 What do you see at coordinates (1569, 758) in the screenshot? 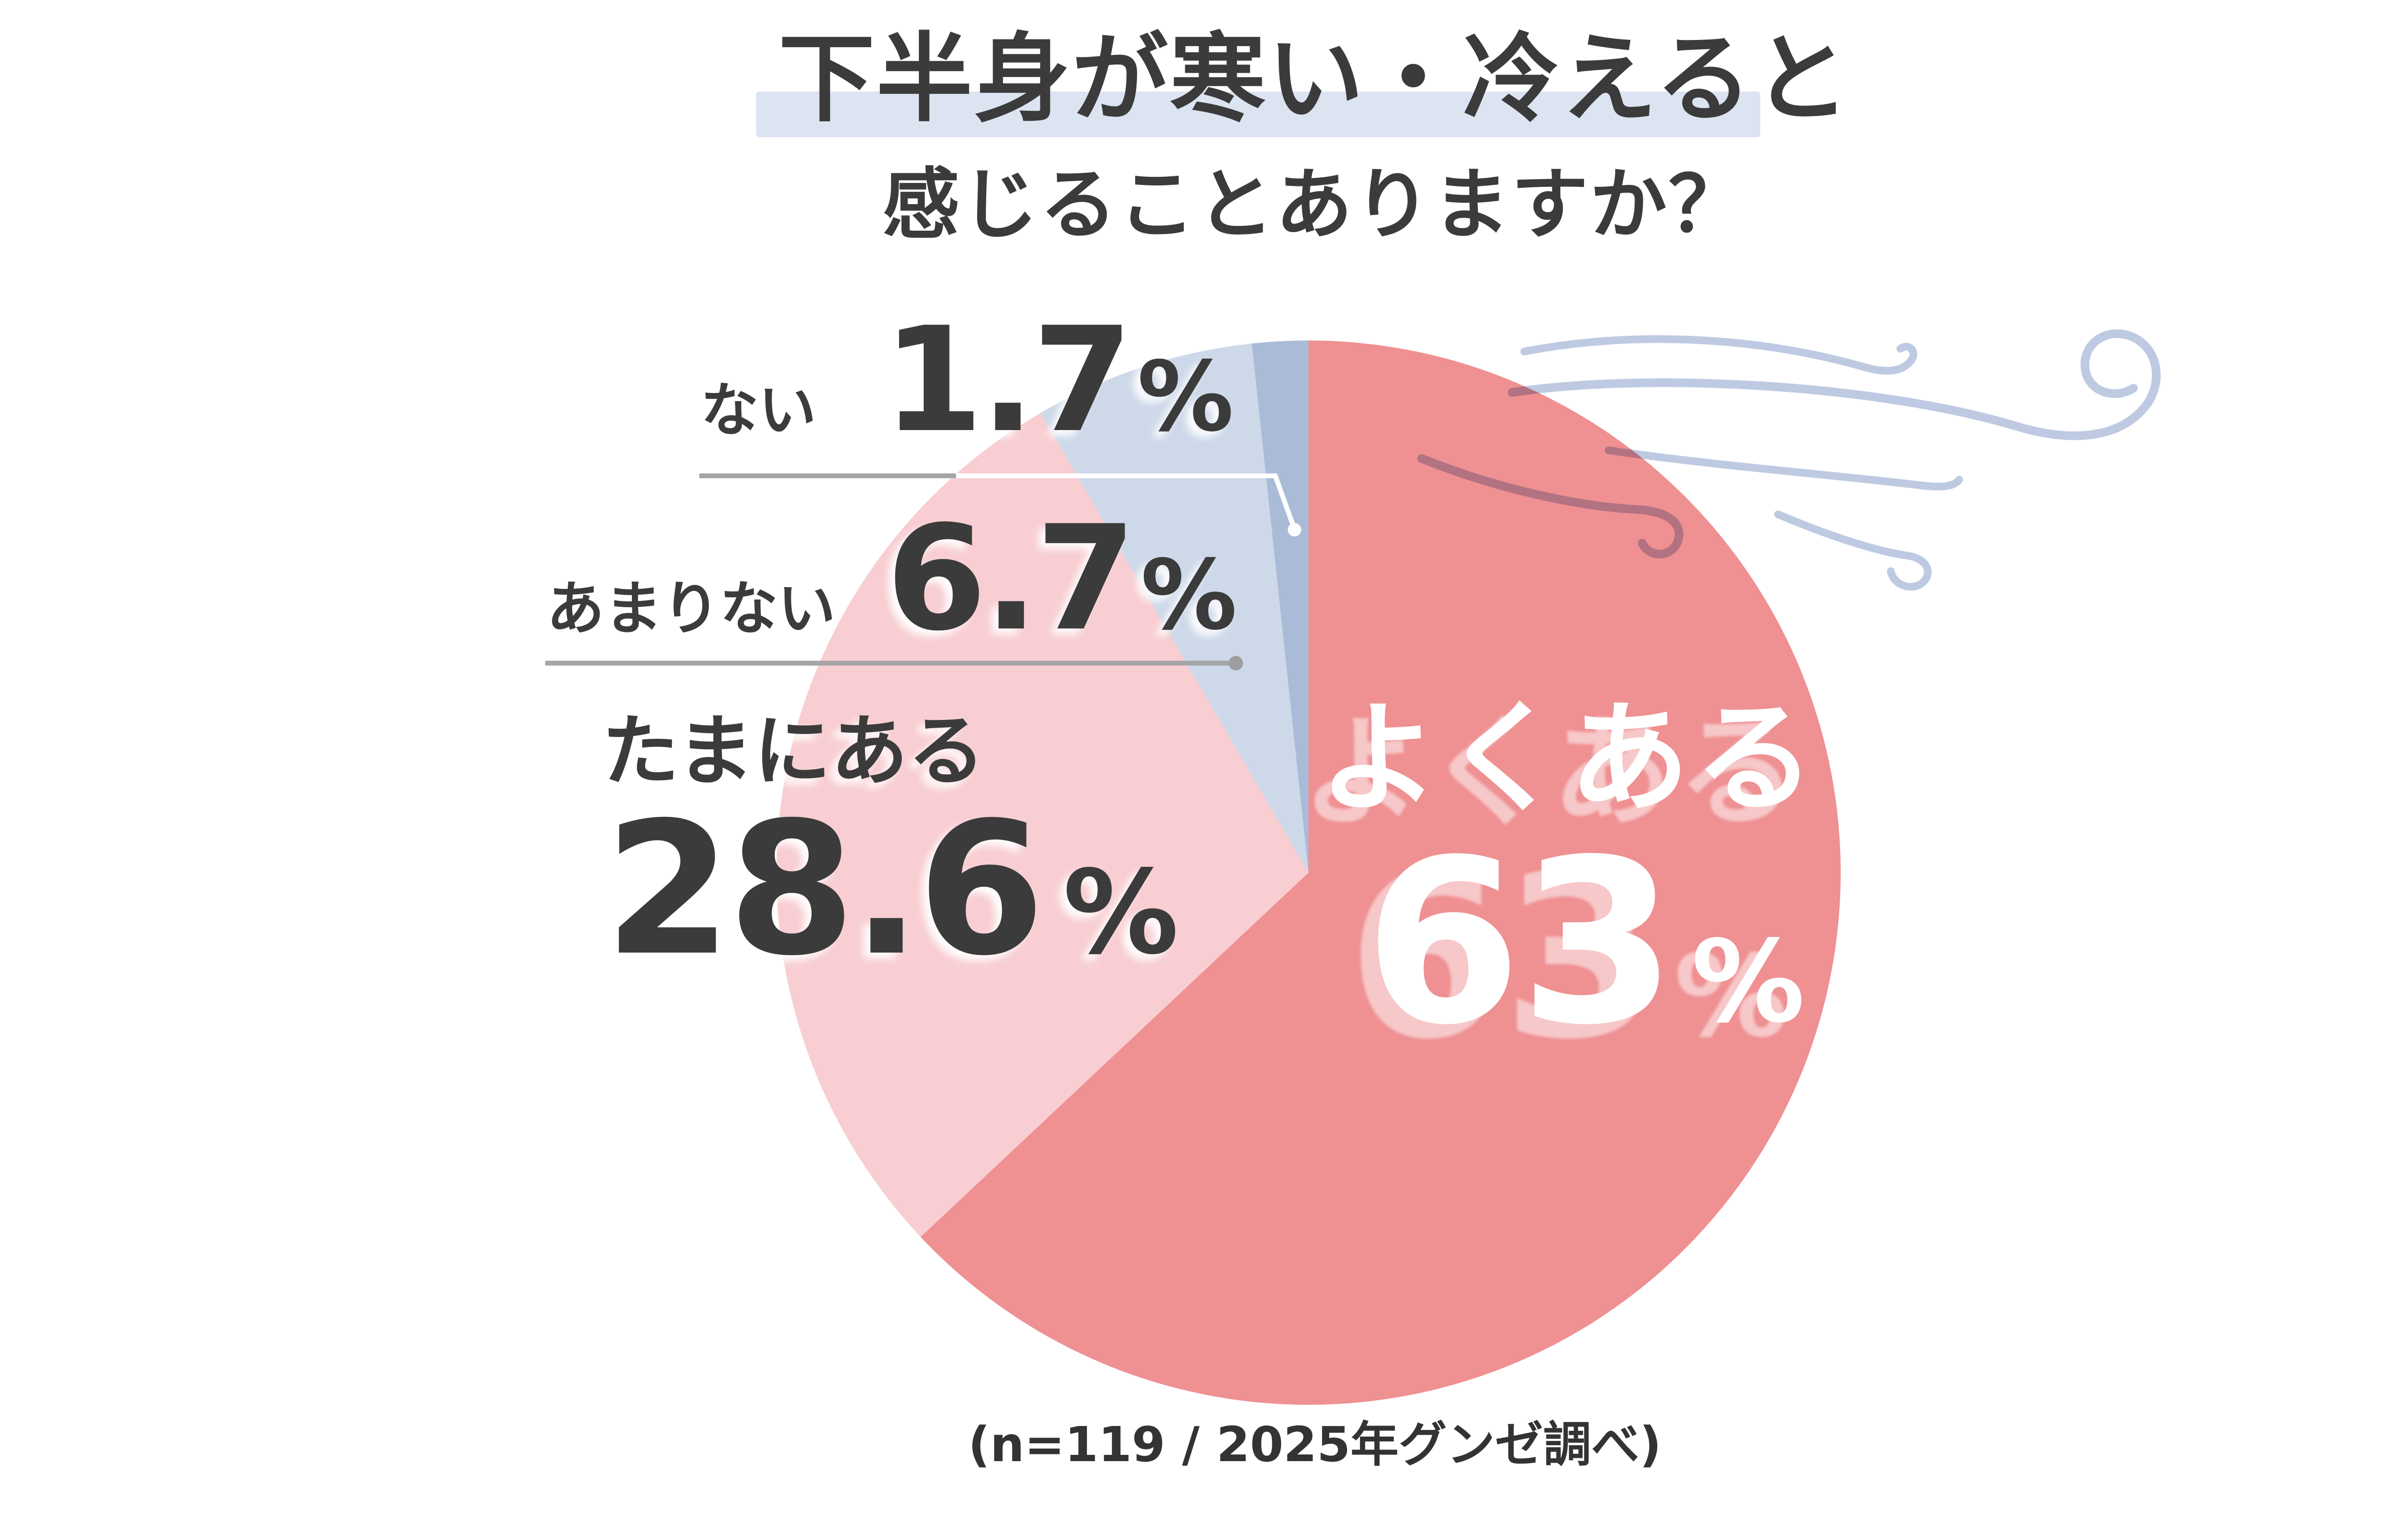
I see `label-yokuaru-text: よくある` at bounding box center [1569, 758].